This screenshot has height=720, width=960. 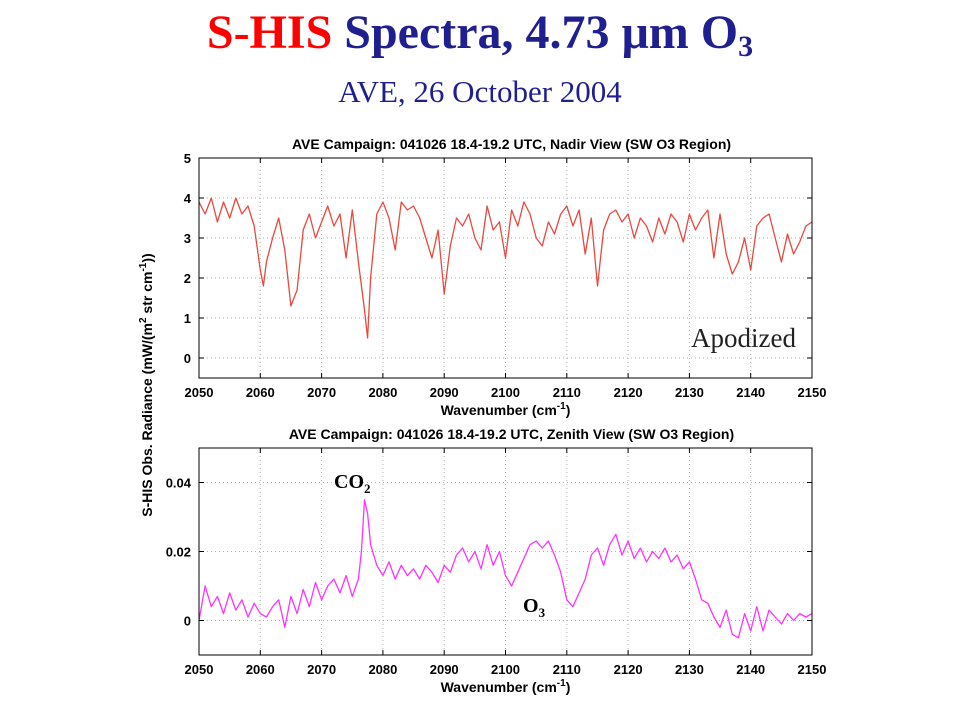 I want to click on slide-title: S-HIS Spectra, 4.73 μm O3, so click(x=480, y=40).